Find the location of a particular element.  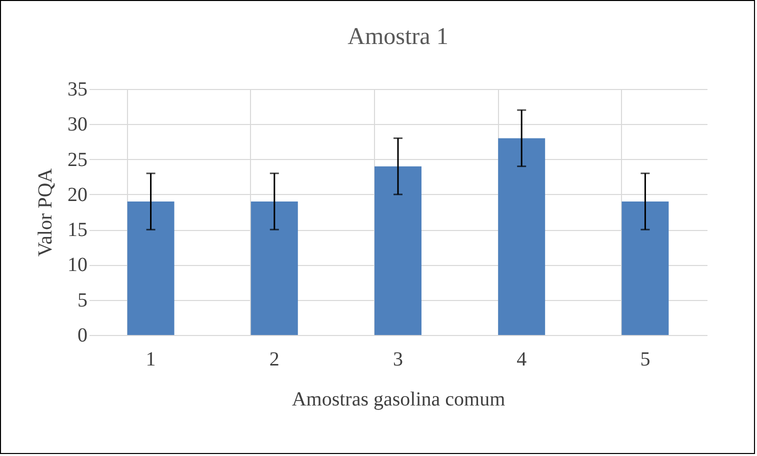

y-tick-label: 20 is located at coordinates (78, 195).